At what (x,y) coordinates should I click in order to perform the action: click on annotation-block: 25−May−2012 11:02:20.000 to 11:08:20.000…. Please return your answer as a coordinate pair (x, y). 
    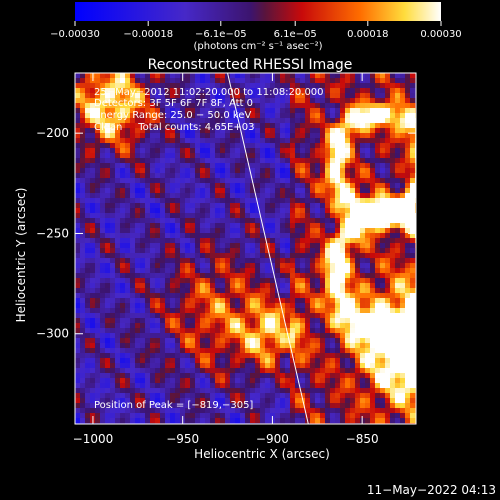
    Looking at the image, I should click on (209, 110).